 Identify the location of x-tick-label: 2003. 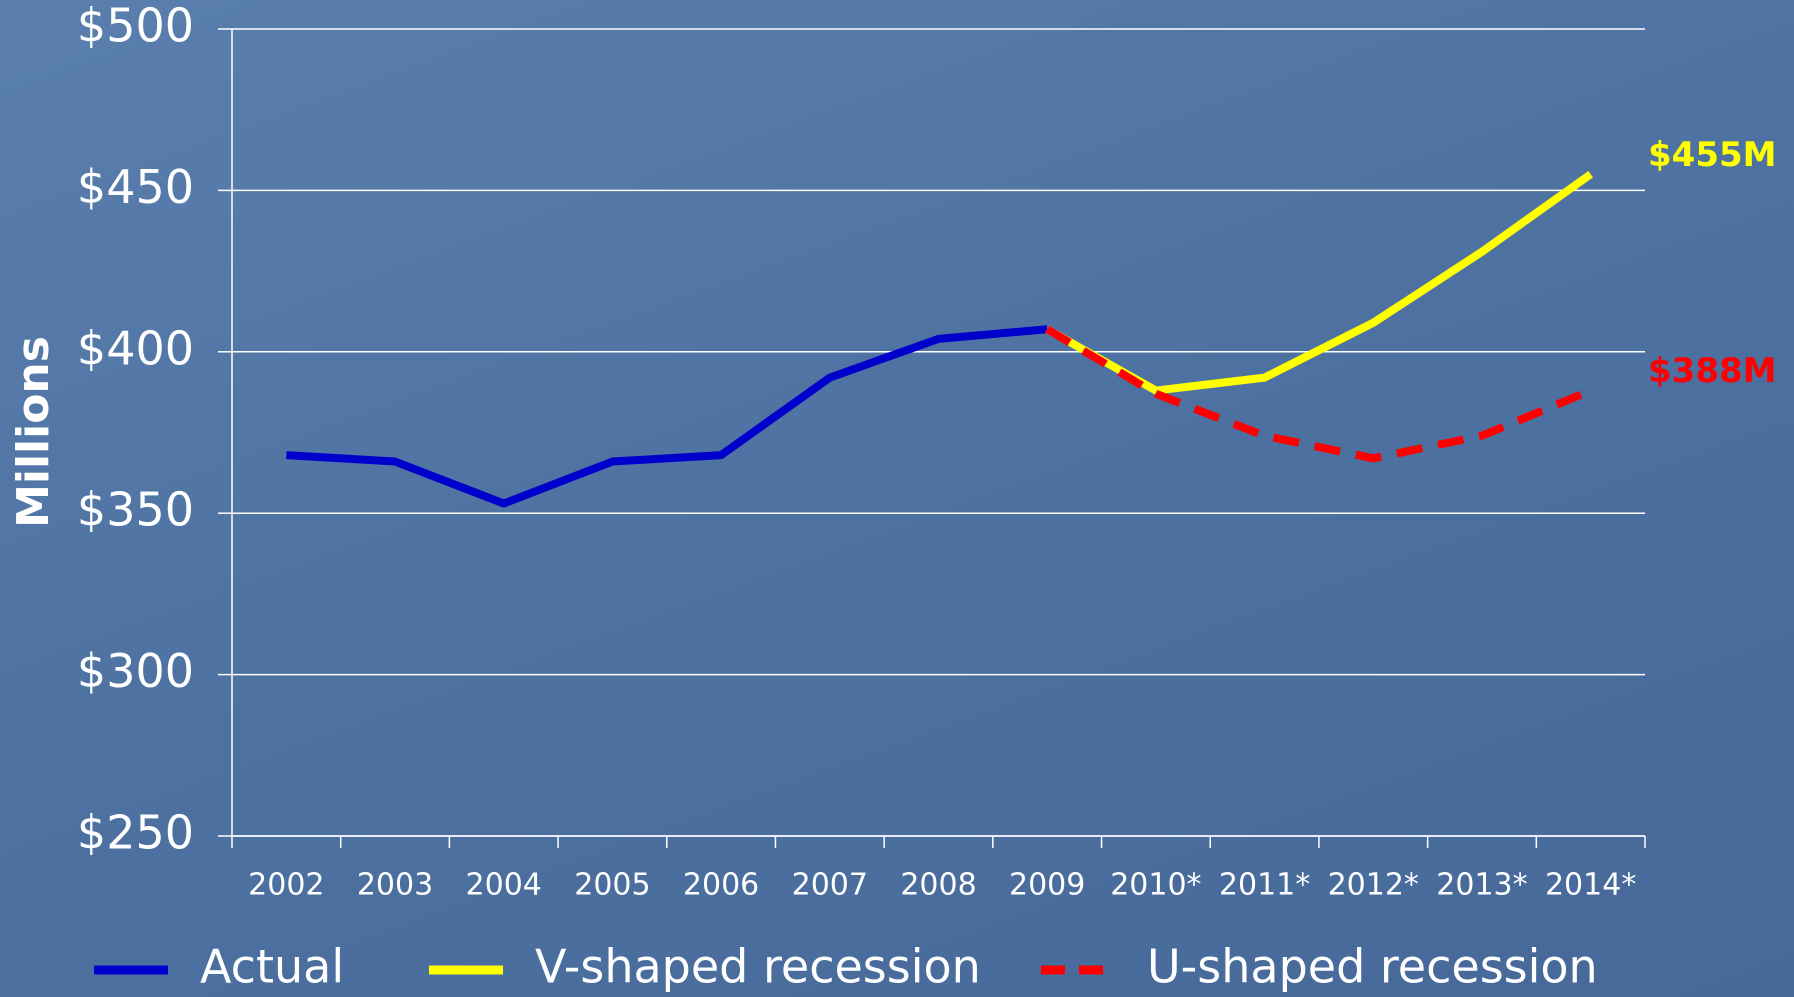
(395, 885).